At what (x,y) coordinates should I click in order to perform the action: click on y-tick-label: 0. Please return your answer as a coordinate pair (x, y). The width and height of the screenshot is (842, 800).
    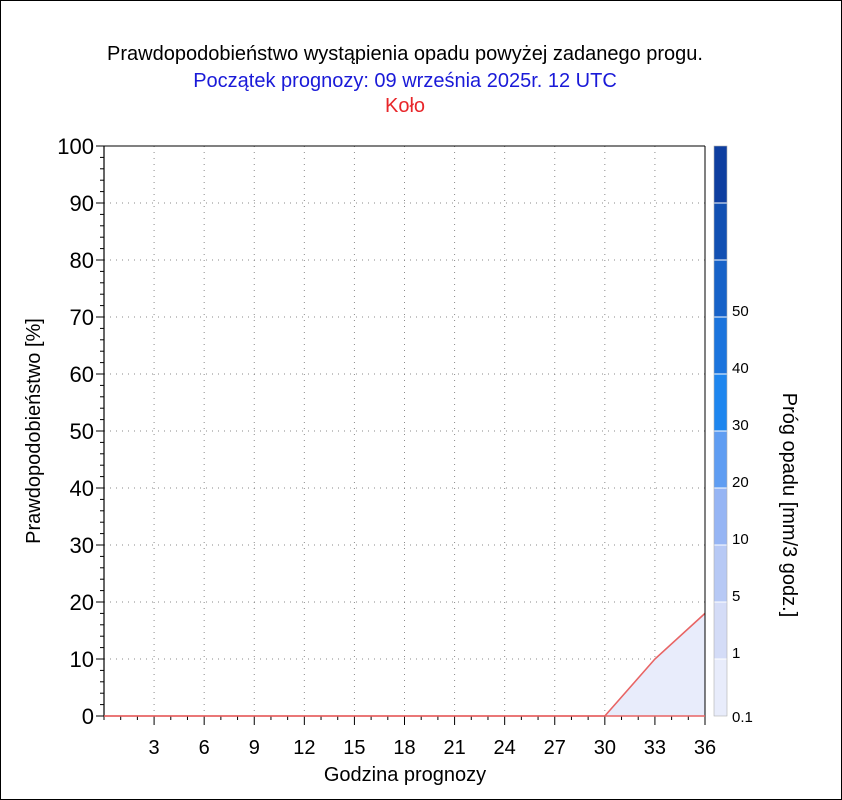
    Looking at the image, I should click on (88, 716).